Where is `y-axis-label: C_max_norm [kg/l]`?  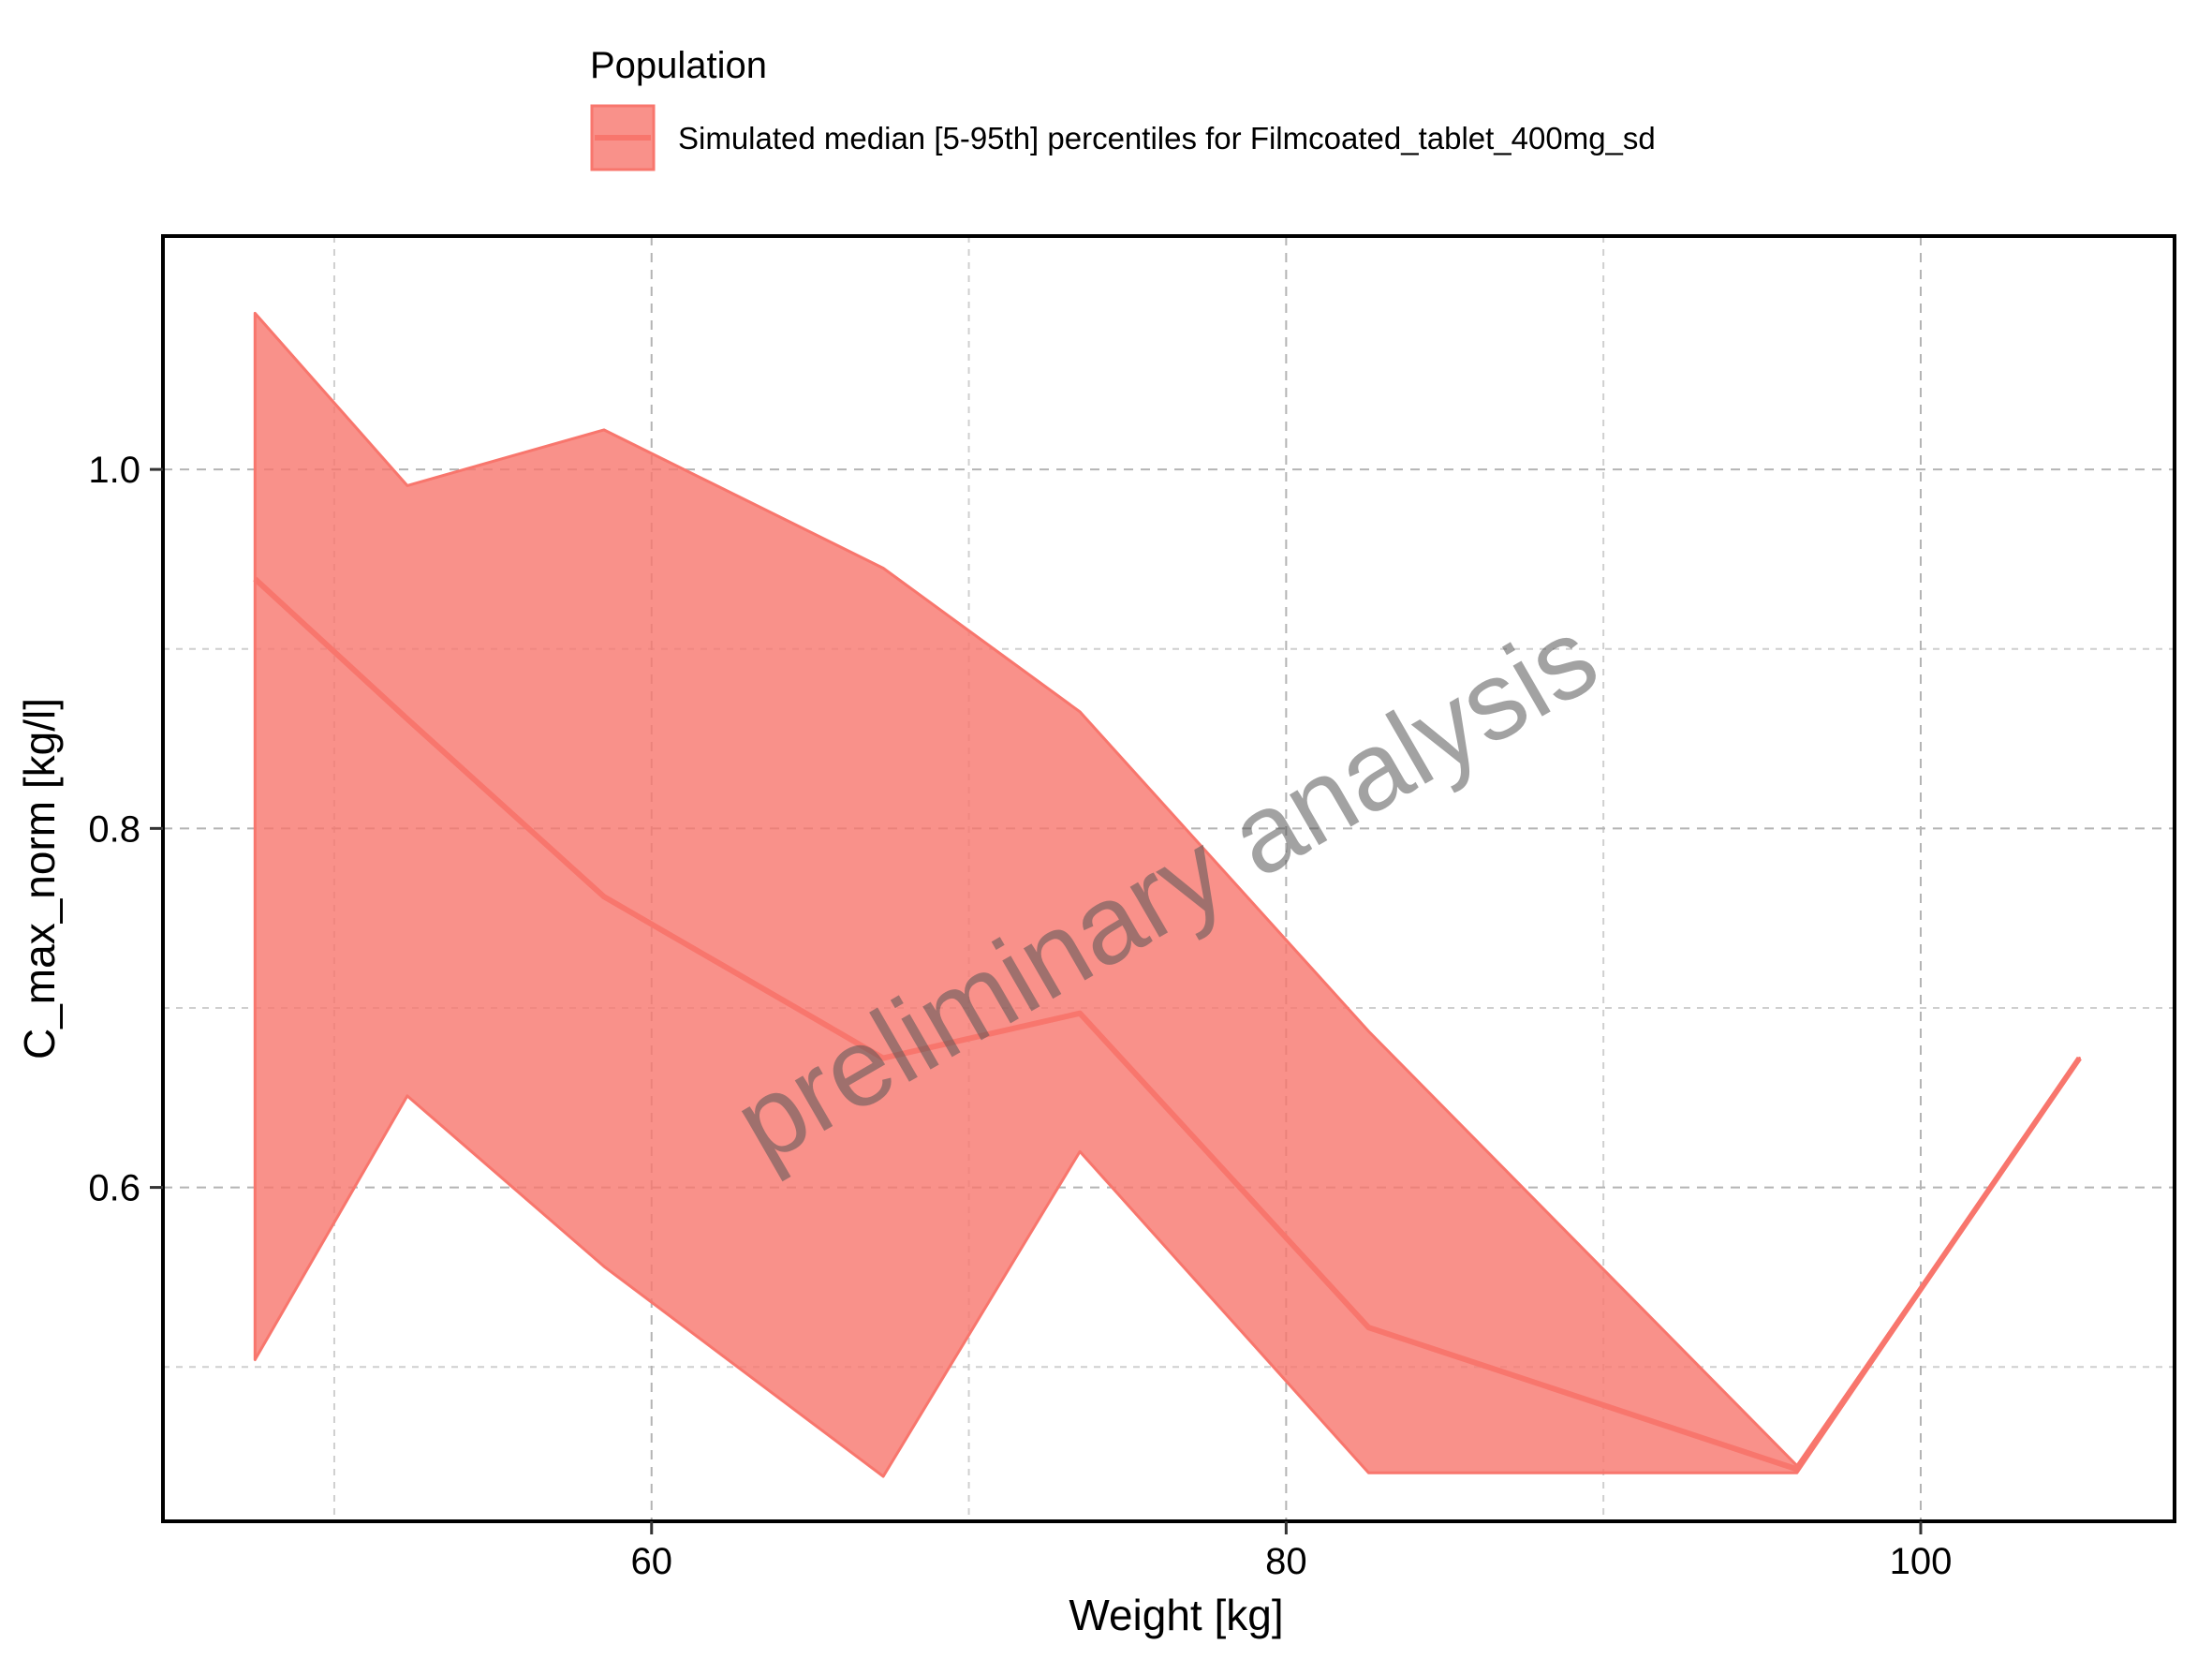
y-axis-label: C_max_norm [kg/l] is located at coordinates (39, 879).